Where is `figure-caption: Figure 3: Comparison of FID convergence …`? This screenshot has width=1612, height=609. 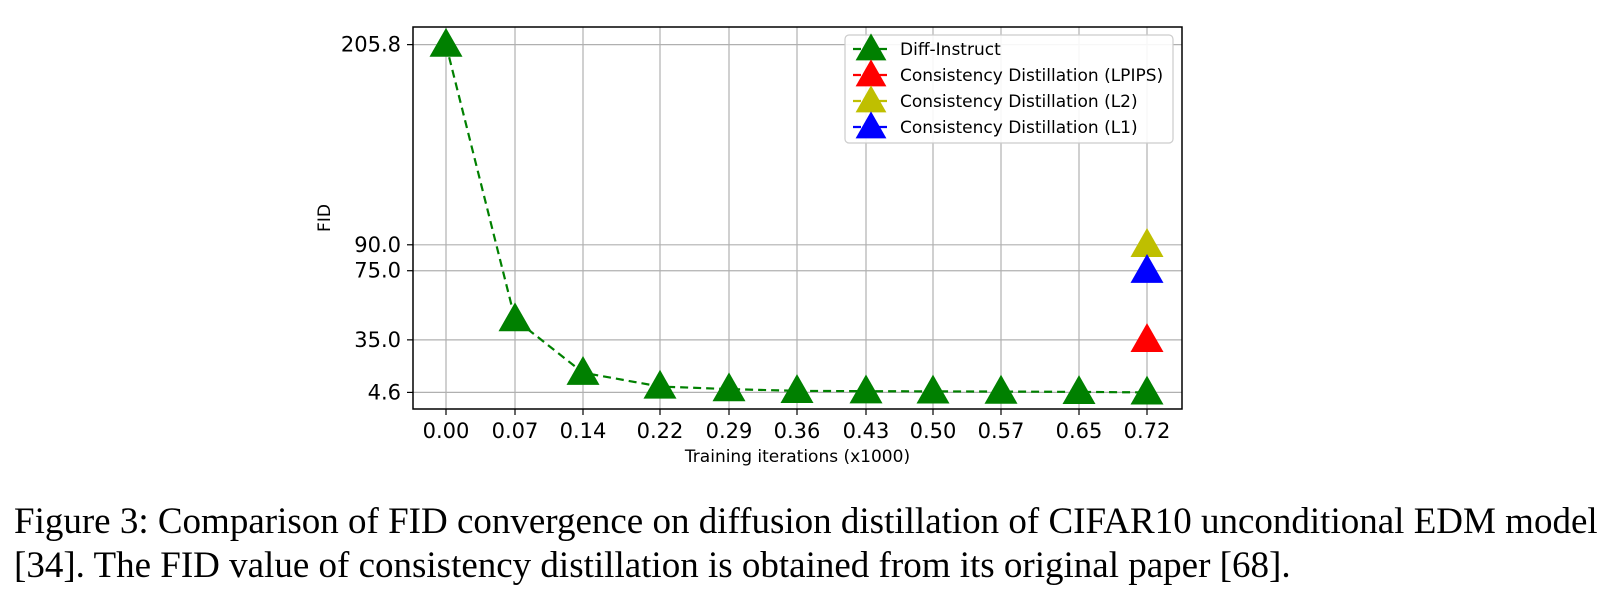 figure-caption: Figure 3: Comparison of FID convergence … is located at coordinates (806, 543).